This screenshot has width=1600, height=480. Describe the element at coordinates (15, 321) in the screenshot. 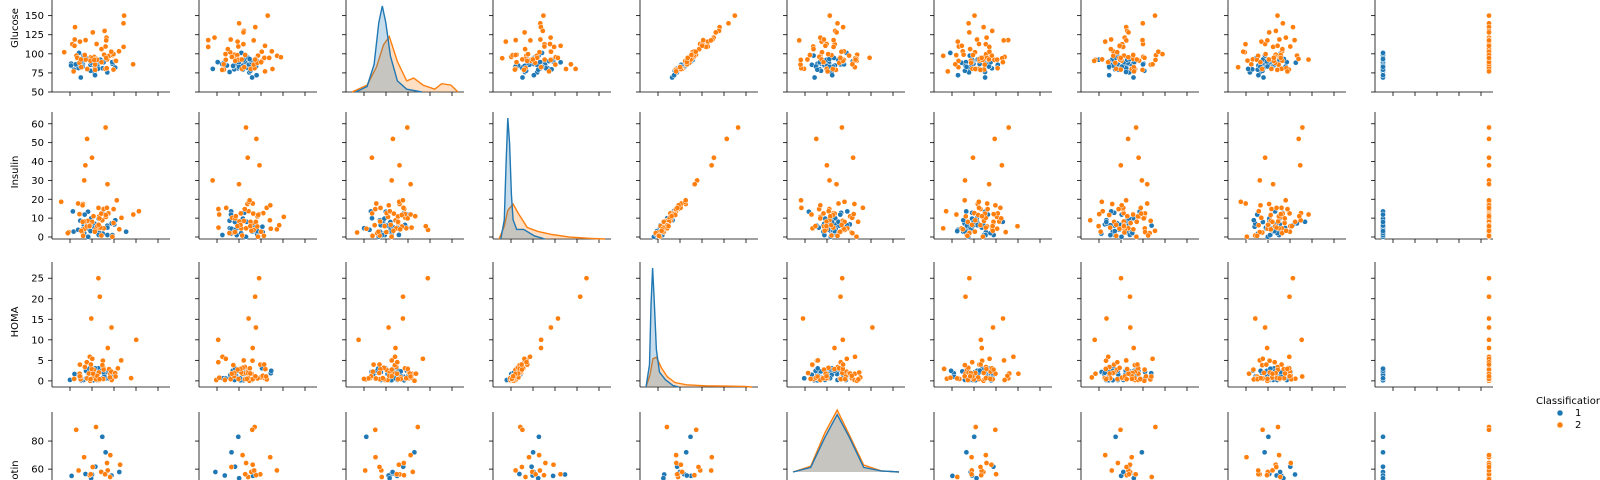

I see `row-label: HOMA` at that location.